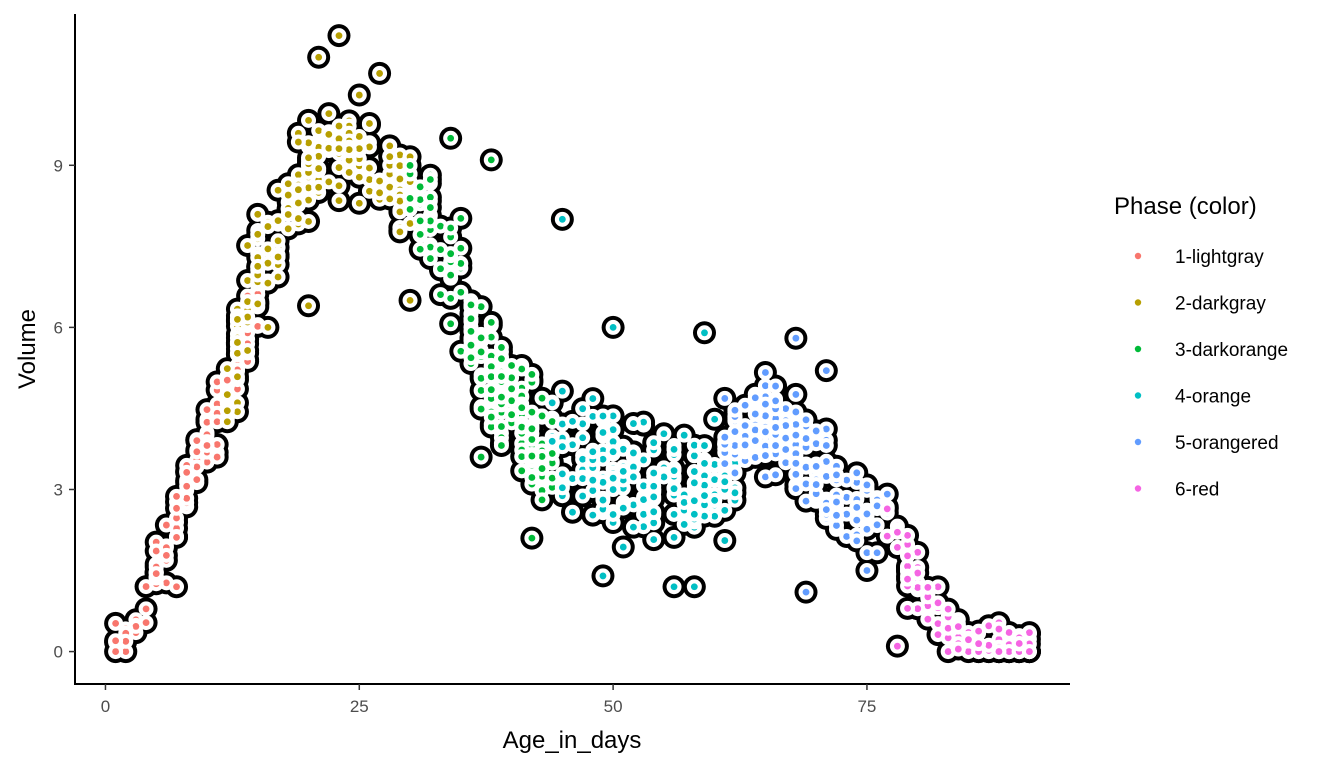  What do you see at coordinates (58, 327) in the screenshot?
I see `y-tick-label: 6` at bounding box center [58, 327].